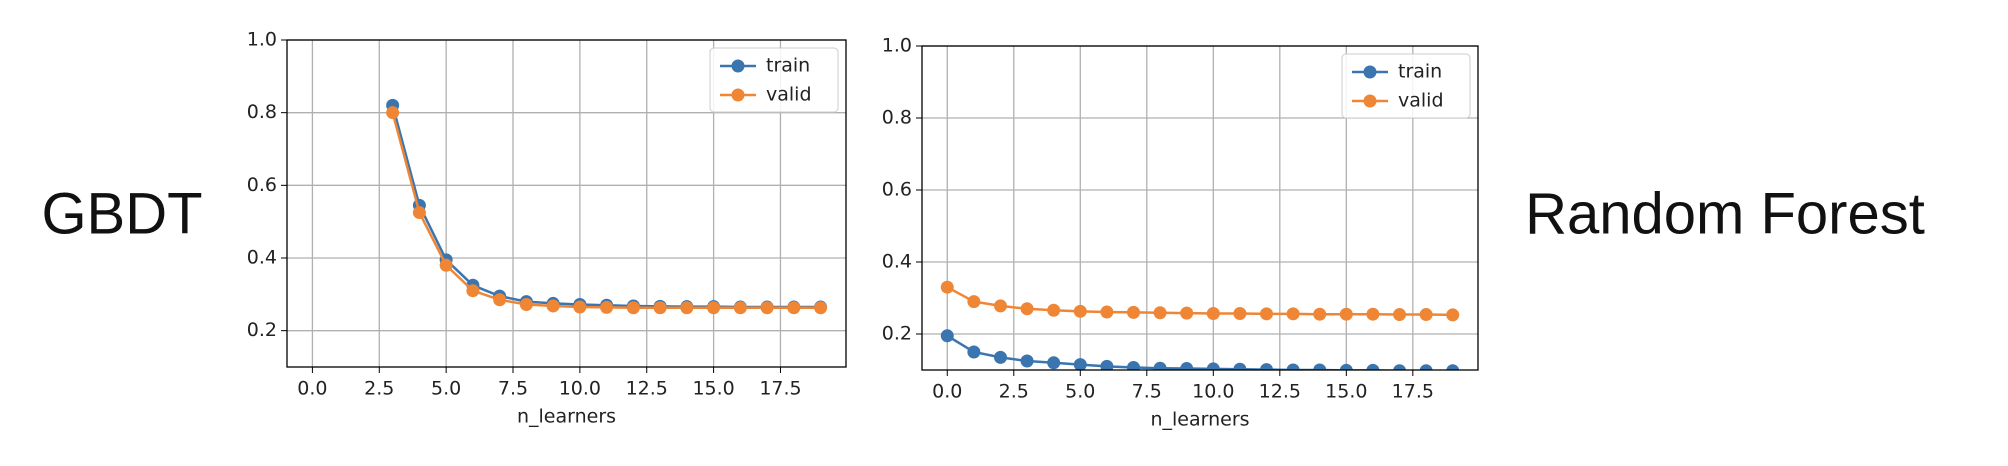 The image size is (2008, 466). Describe the element at coordinates (262, 40) in the screenshot. I see `y-tick-label: 1.0` at that location.